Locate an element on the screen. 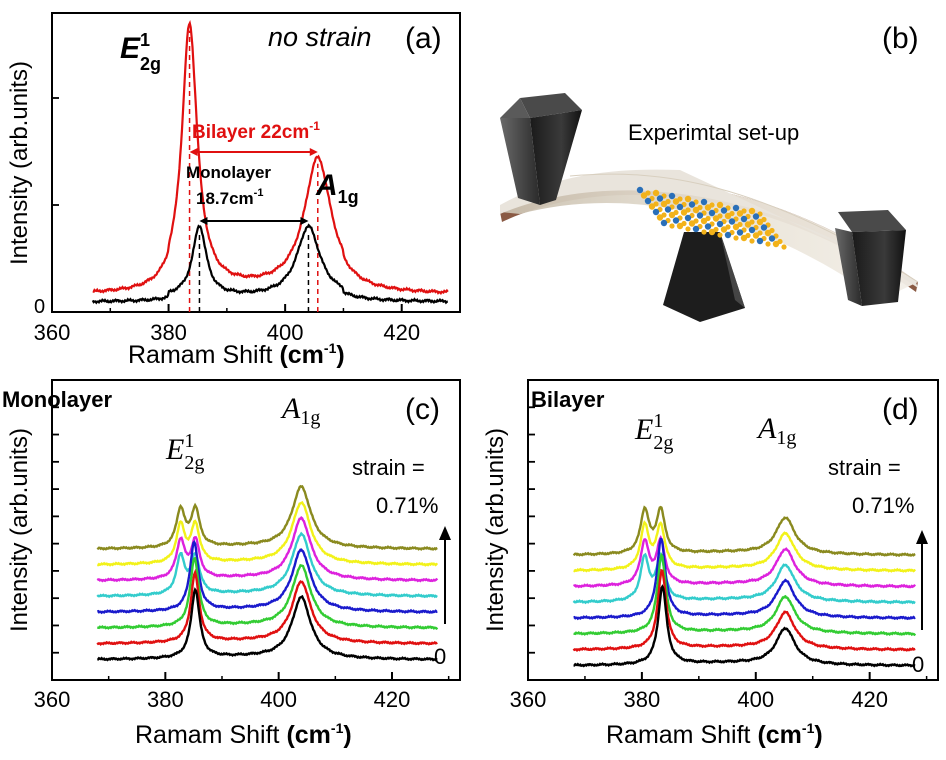 The image size is (946, 760). panel-a-bilayer-arrow is located at coordinates (253, 152).